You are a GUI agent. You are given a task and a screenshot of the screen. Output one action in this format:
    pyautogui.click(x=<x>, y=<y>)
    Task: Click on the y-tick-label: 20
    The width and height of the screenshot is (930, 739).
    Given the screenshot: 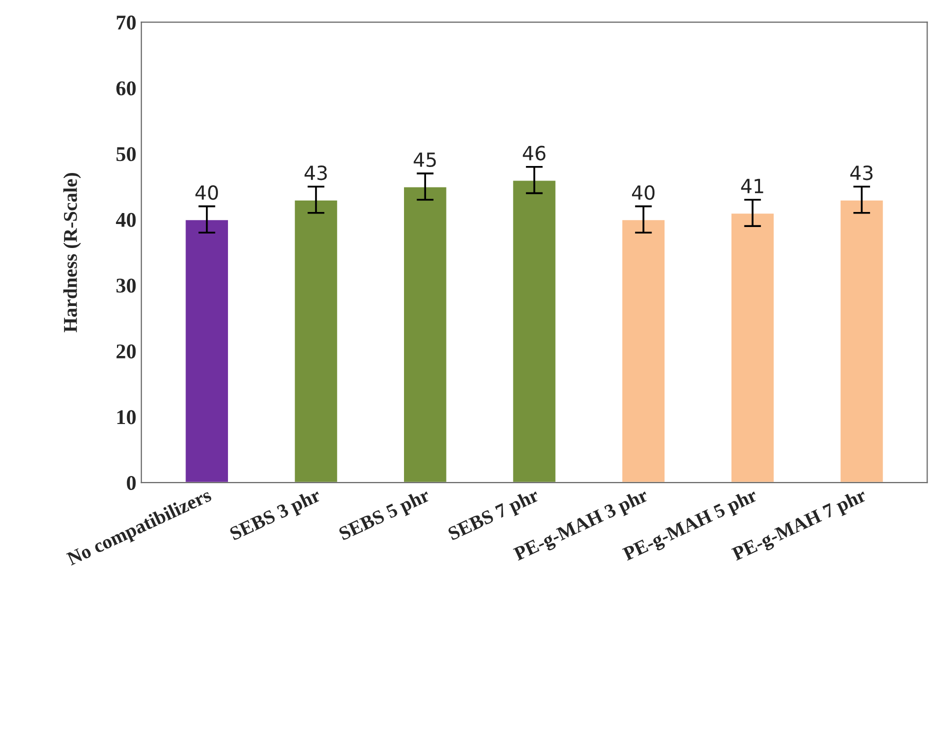 What is the action you would take?
    pyautogui.click(x=126, y=351)
    